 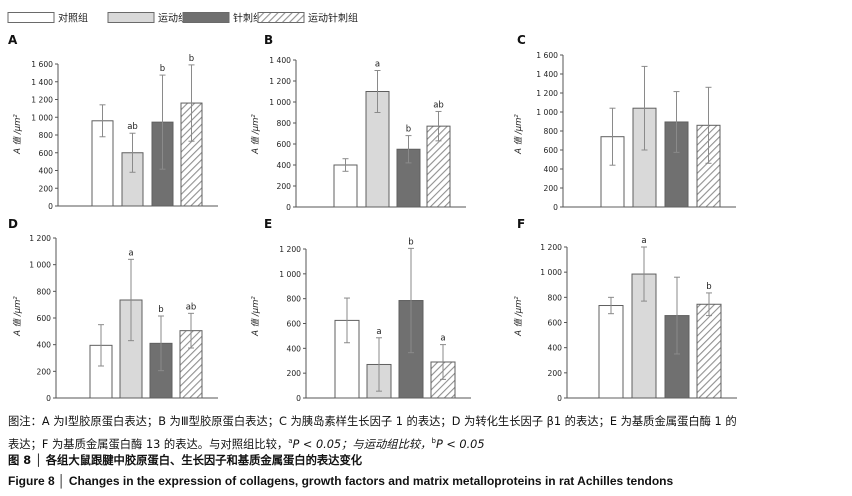 What do you see at coordinates (148, 444) in the screenshot?
I see `caption-note-line2-a: 表达；F 为基质金属蛋白酶 13 的表达。与对照组比较，` at bounding box center [148, 444].